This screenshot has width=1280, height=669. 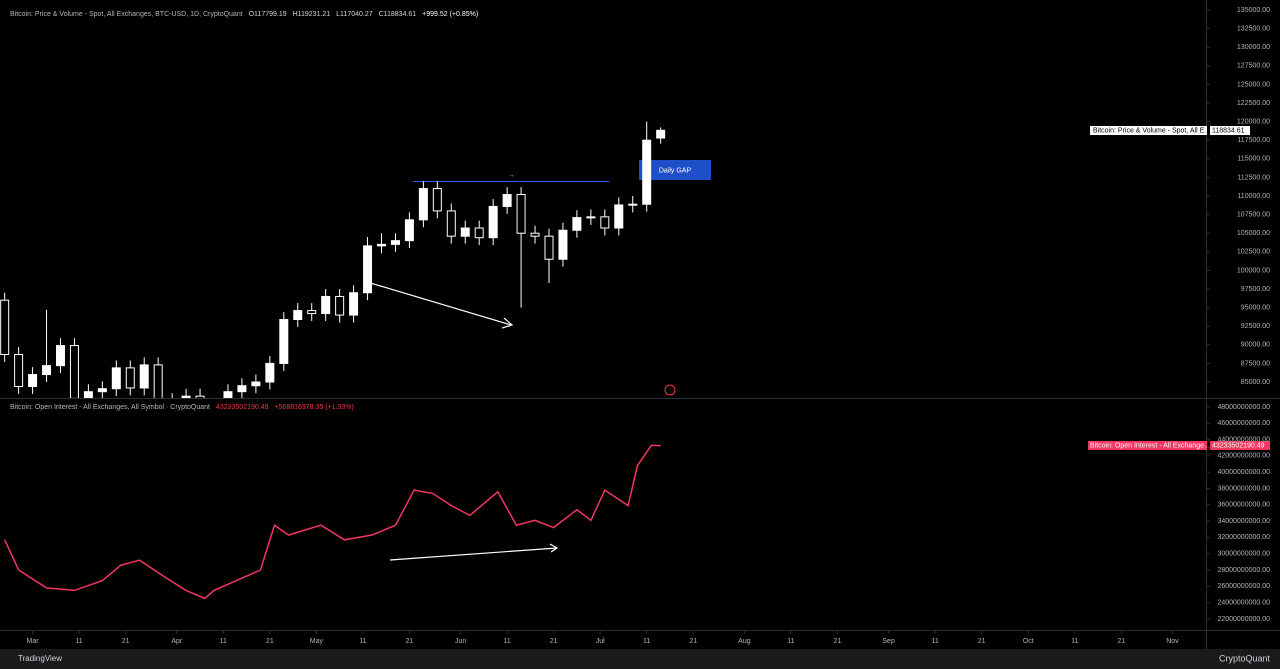 I want to click on gap-box, so click(x=675, y=170).